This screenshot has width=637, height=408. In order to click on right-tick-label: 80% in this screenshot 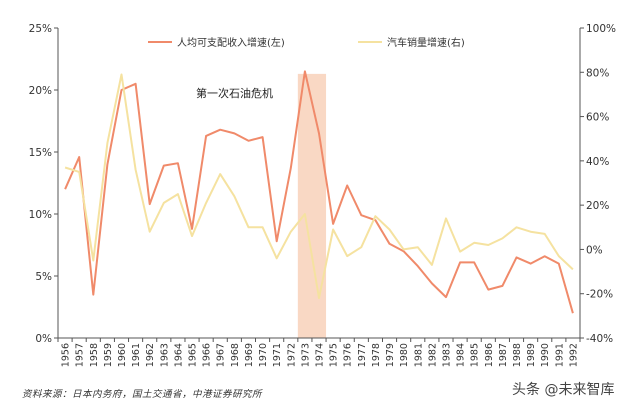, I will do `click(597, 73)`.